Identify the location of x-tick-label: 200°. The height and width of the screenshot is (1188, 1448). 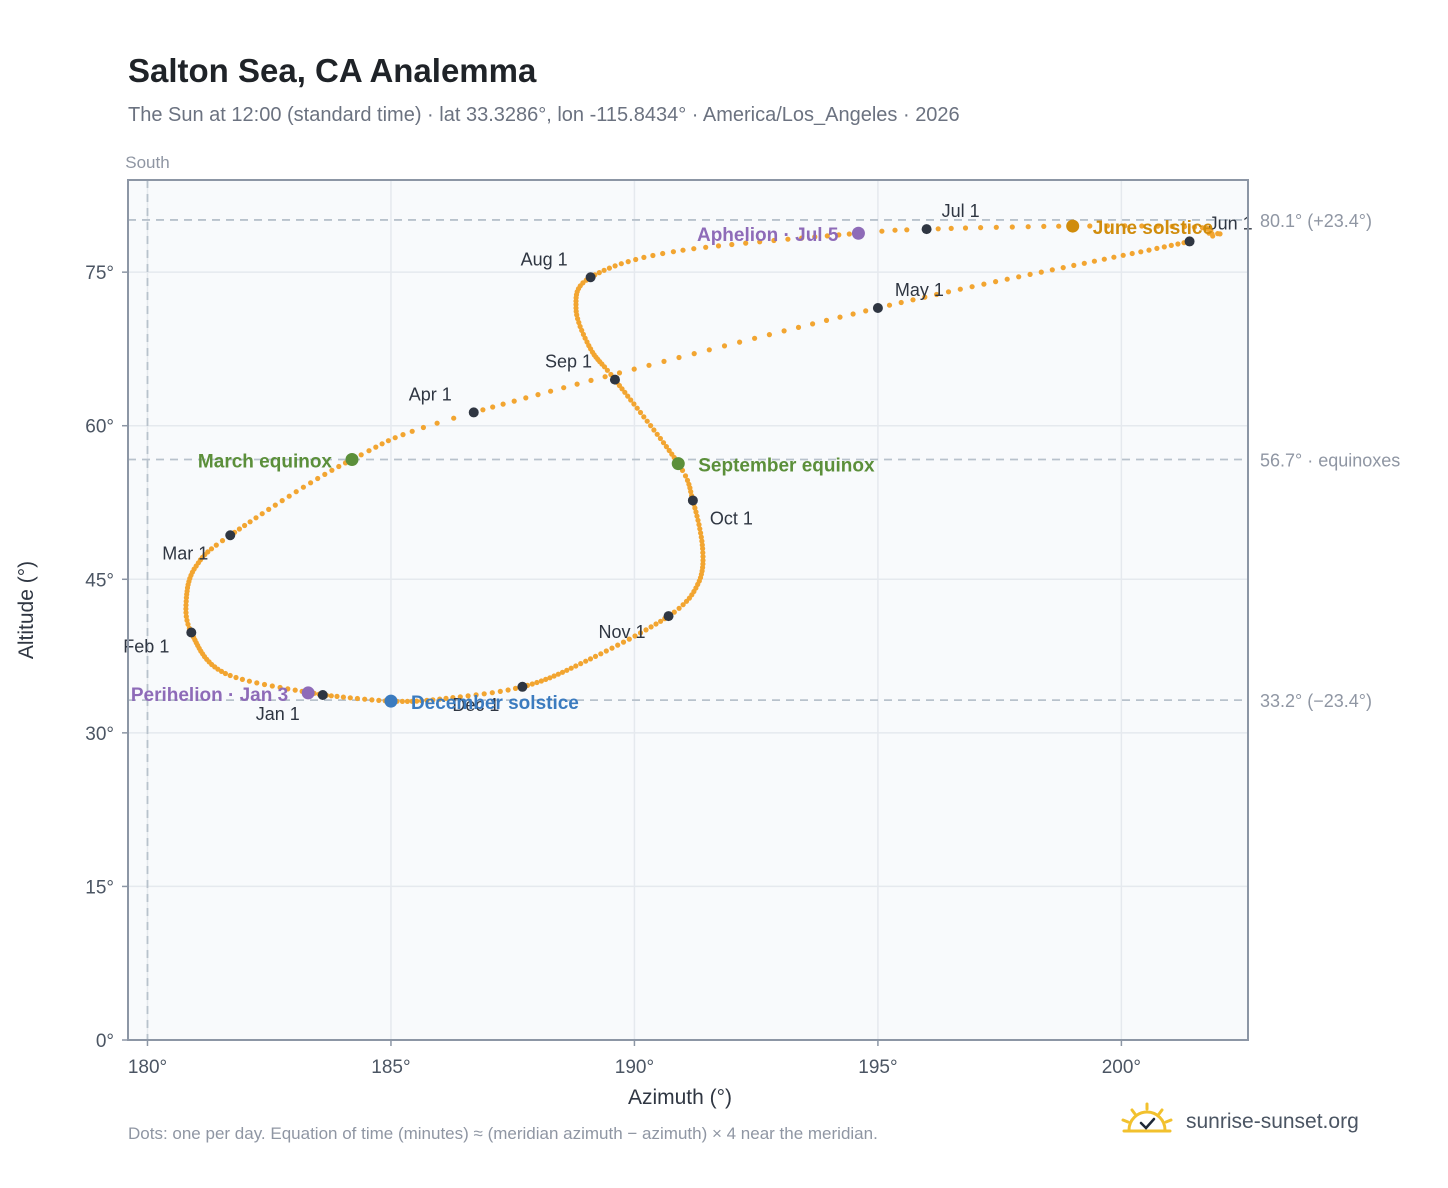
(1121, 1067).